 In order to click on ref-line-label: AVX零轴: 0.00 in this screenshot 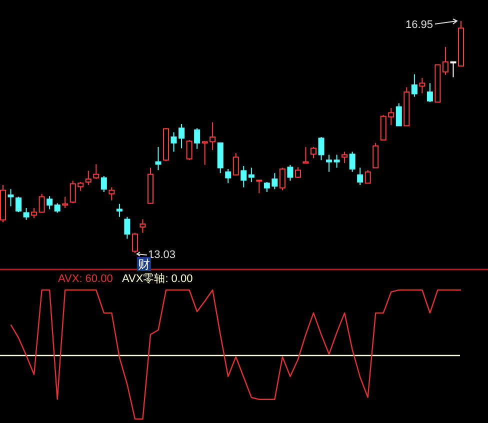, I will do `click(157, 278)`.